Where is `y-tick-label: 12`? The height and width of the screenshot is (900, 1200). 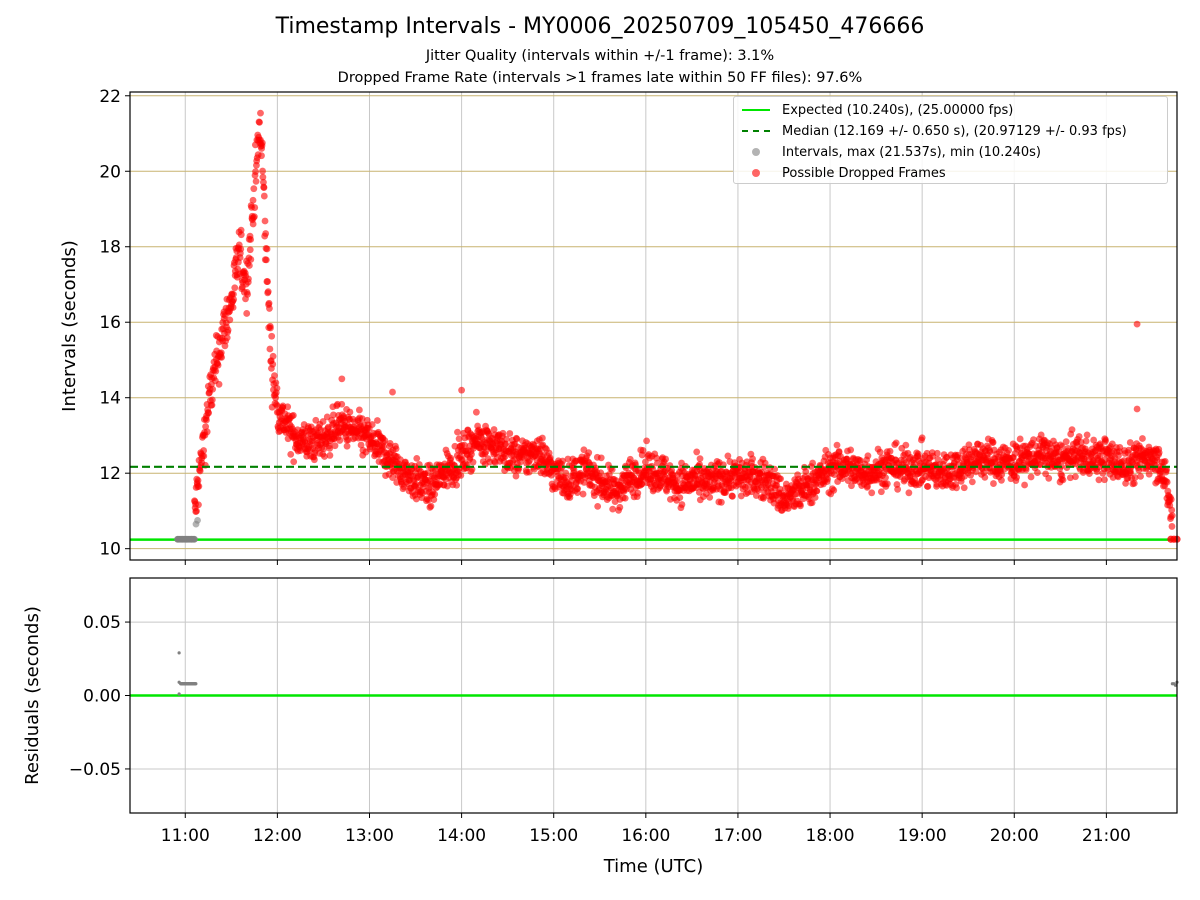
y-tick-label: 12 is located at coordinates (110, 474).